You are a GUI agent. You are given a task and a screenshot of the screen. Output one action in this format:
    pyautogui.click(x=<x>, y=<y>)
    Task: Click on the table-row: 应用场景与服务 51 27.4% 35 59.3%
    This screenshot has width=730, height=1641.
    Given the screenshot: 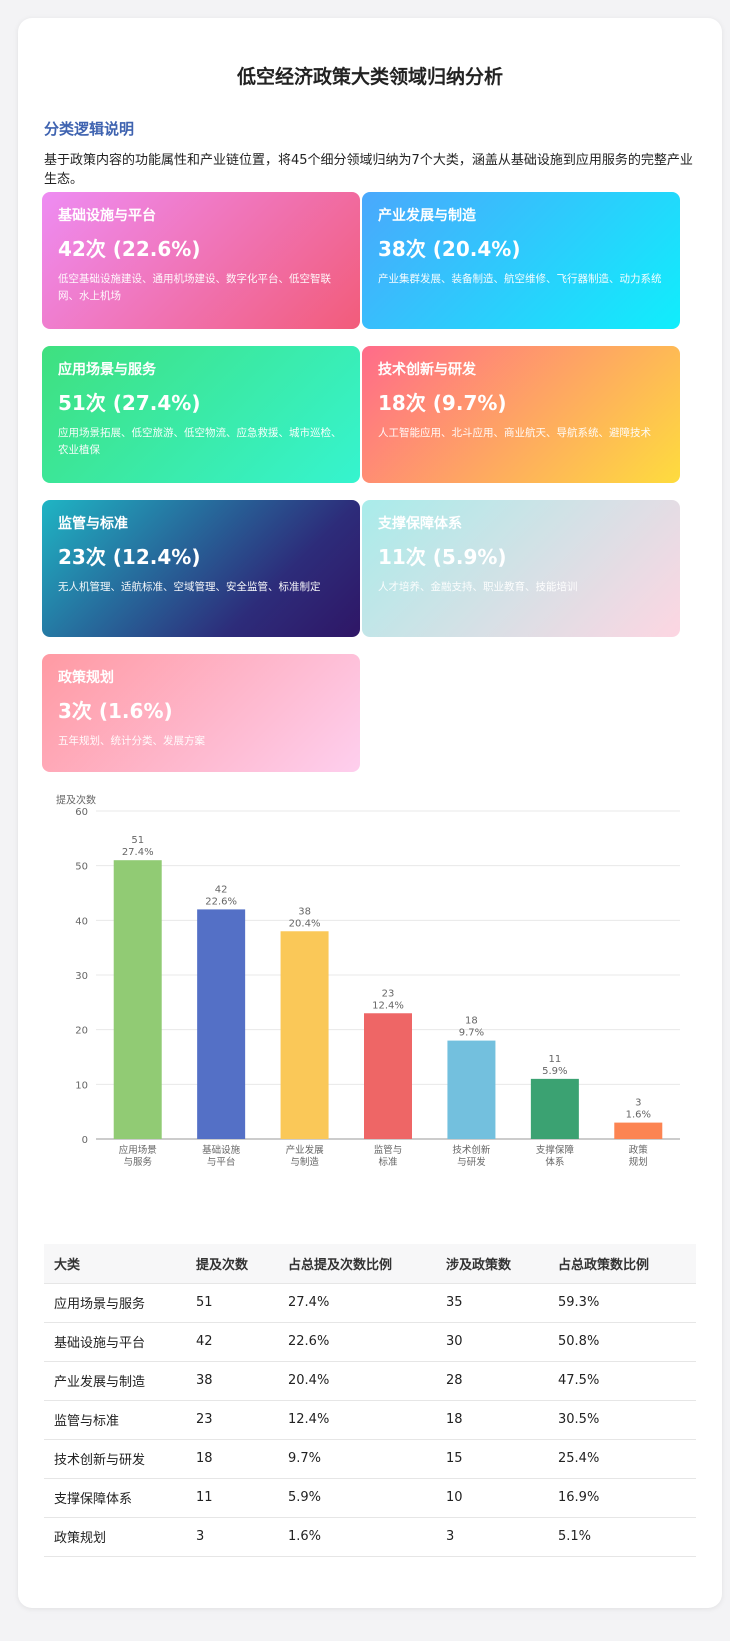 What is the action you would take?
    pyautogui.click(x=370, y=1303)
    